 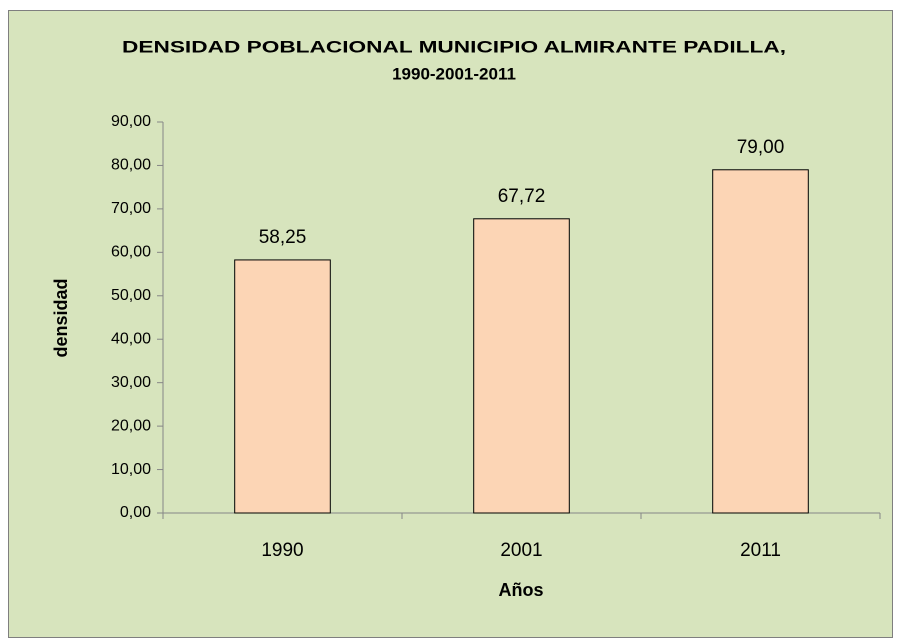 I want to click on y-tick-label: 30,00, so click(x=131, y=382).